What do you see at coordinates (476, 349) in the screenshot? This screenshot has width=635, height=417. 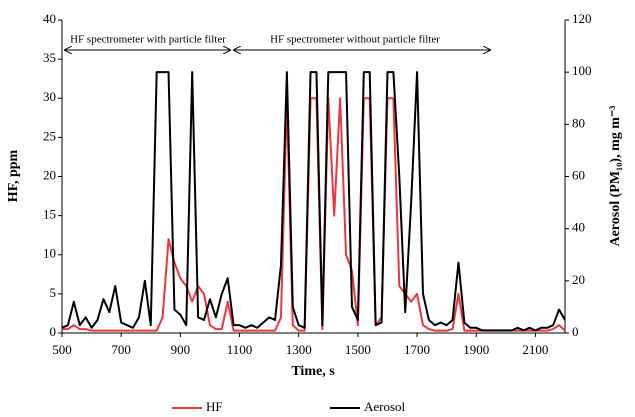 I see `x-tick-label: 1900` at bounding box center [476, 349].